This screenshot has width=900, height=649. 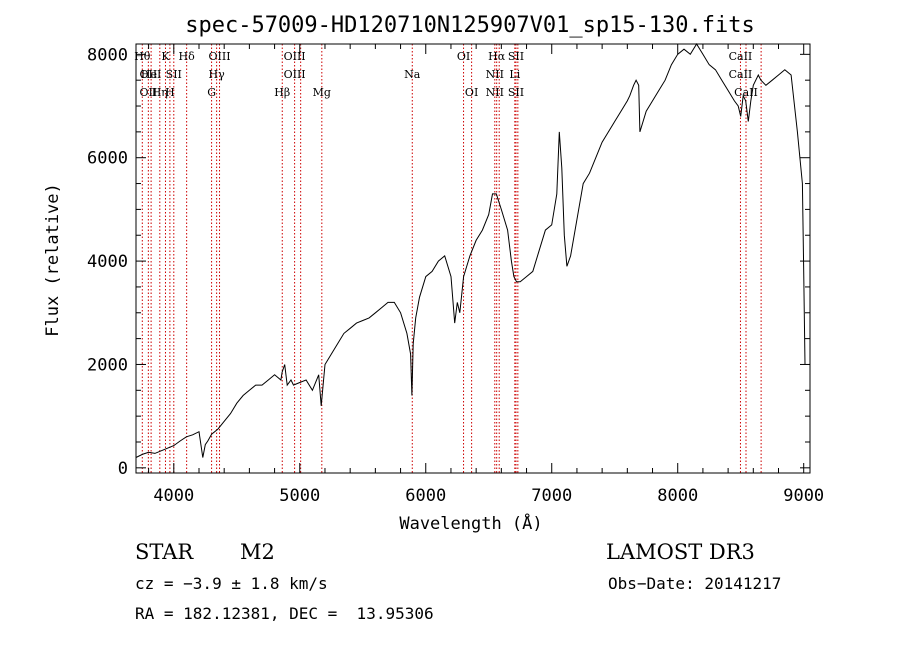 I want to click on y-tick-label-2: 4000, so click(x=107, y=262).